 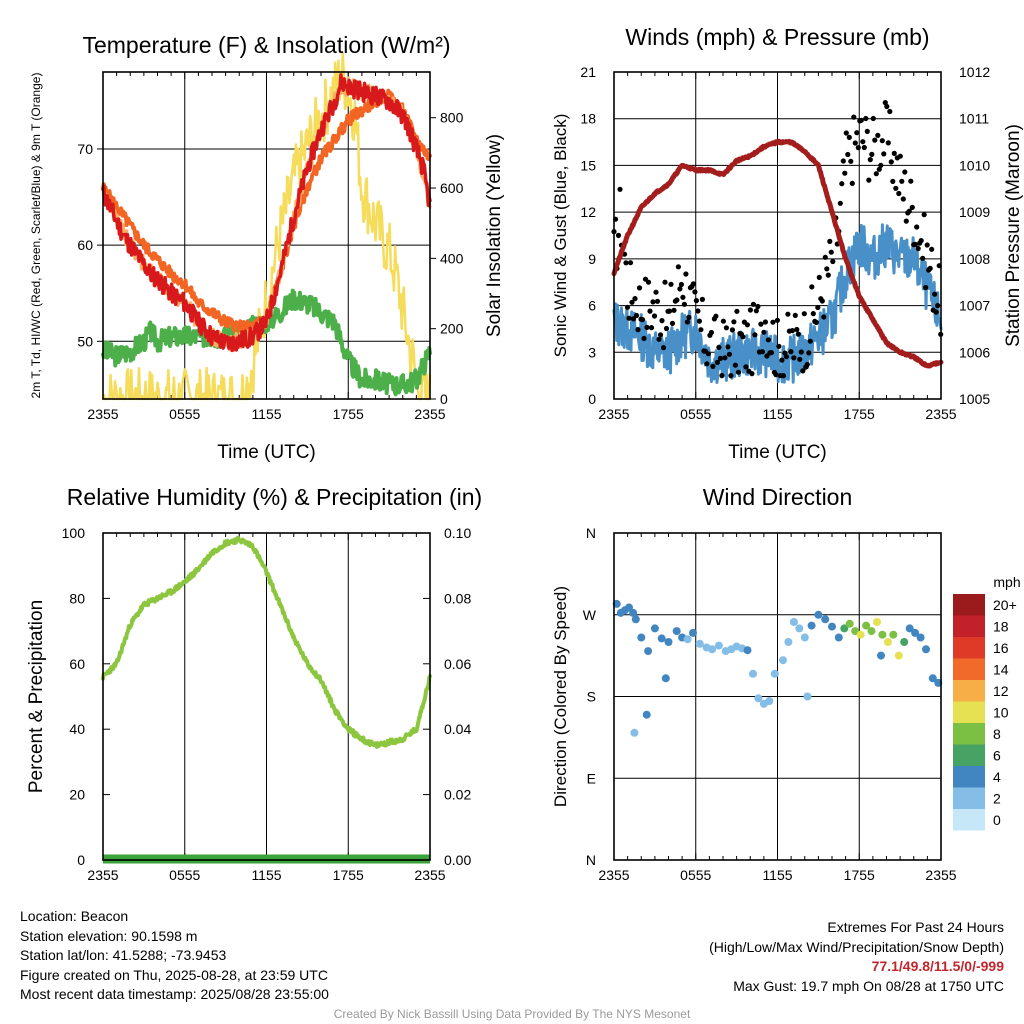 I want to click on latlon-text: Station lat/lon: 41.5288; -73.9453, so click(x=123, y=955).